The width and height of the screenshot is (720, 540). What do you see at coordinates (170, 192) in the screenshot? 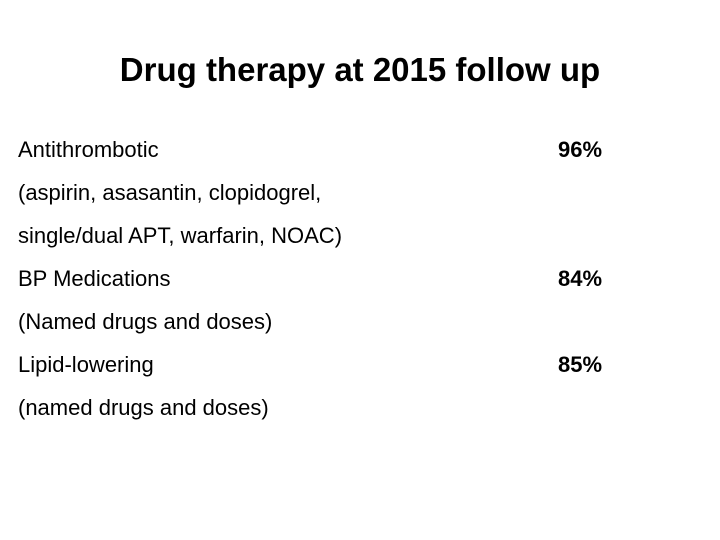
I see `row-detail: (aspirin, asasantin, clopidogrel,` at bounding box center [170, 192].